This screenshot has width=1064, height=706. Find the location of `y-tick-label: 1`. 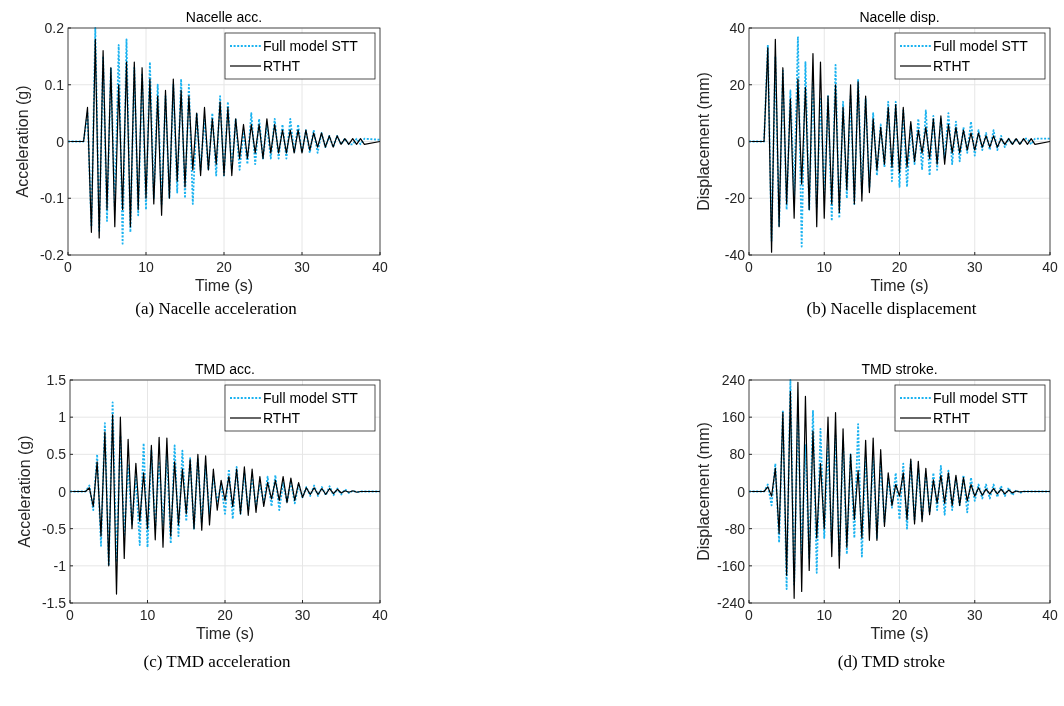

y-tick-label: 1 is located at coordinates (62, 417).